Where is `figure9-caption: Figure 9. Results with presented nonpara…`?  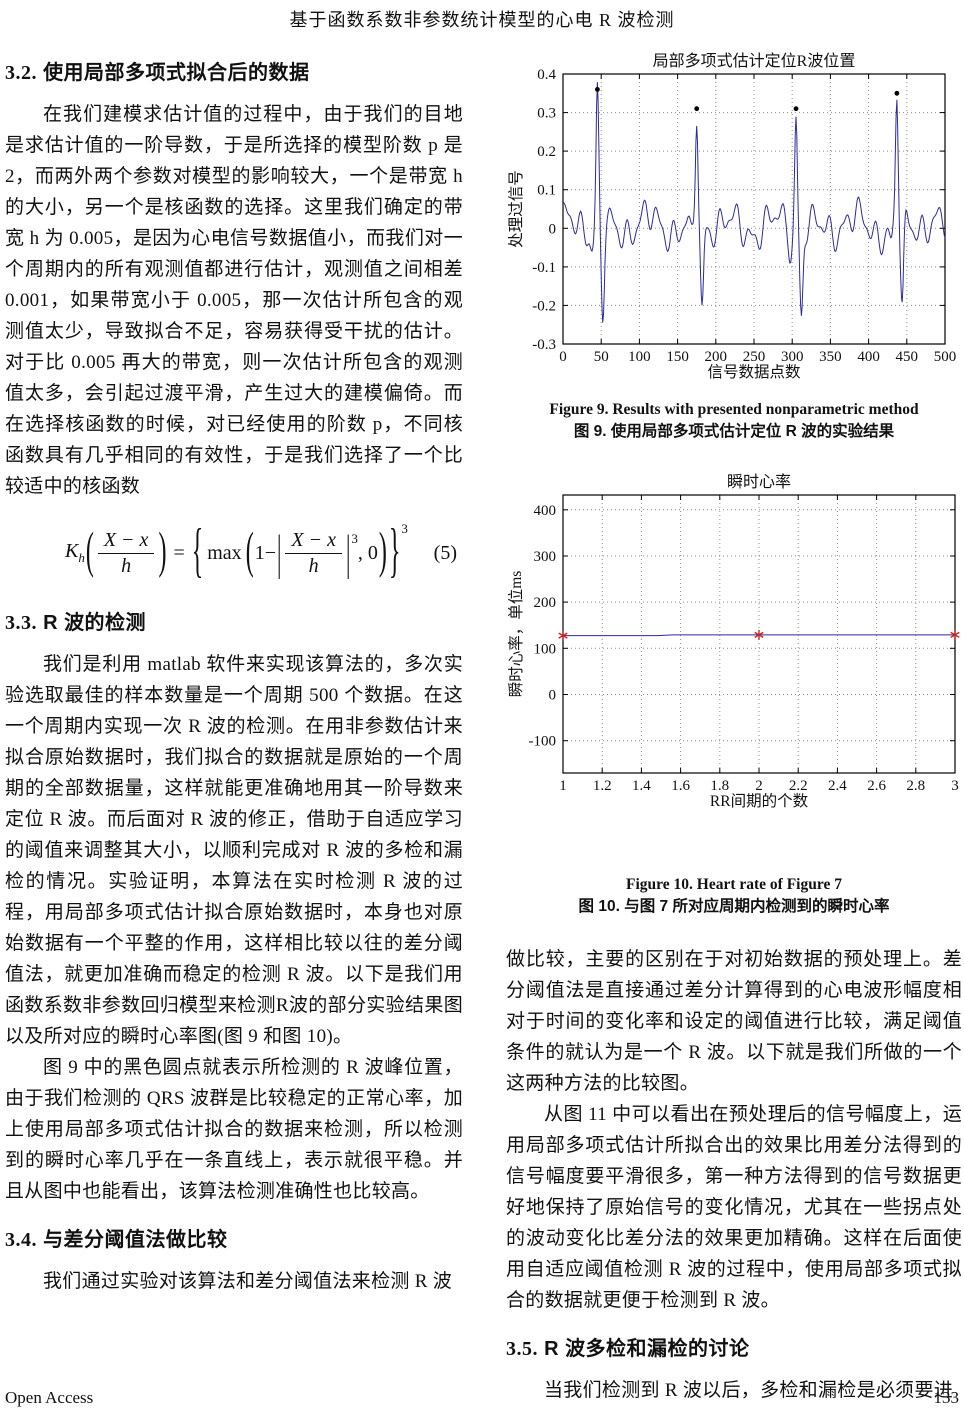
figure9-caption: Figure 9. Results with presented nonpara… is located at coordinates (734, 421).